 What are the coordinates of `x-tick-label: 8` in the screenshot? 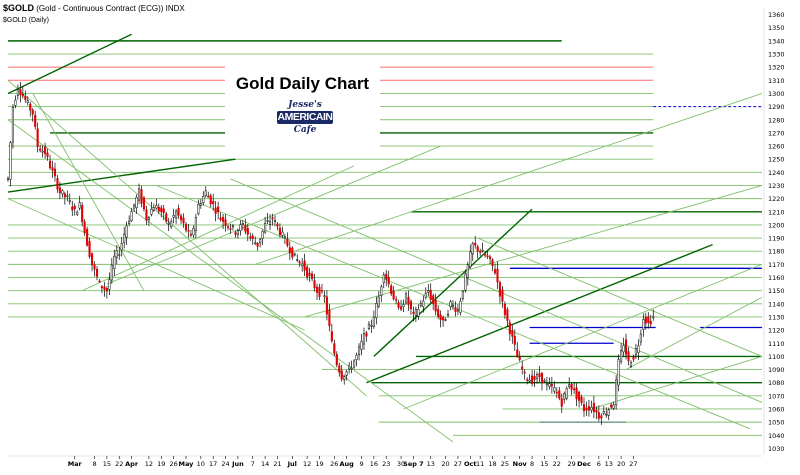 It's located at (94, 464).